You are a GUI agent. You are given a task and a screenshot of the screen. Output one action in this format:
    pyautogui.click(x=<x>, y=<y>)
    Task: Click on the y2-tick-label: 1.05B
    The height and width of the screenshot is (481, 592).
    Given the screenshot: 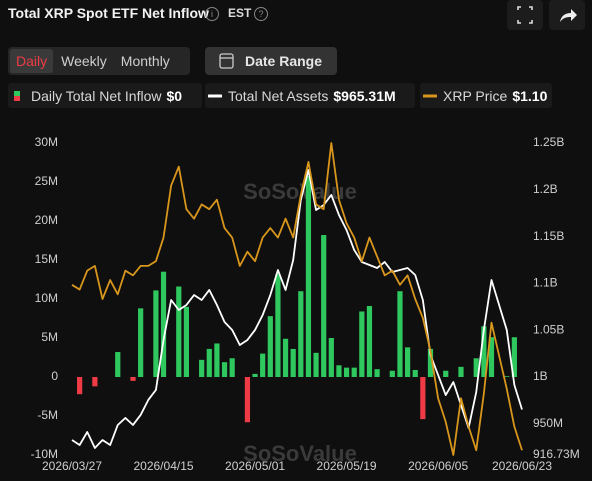 What is the action you would take?
    pyautogui.click(x=548, y=329)
    